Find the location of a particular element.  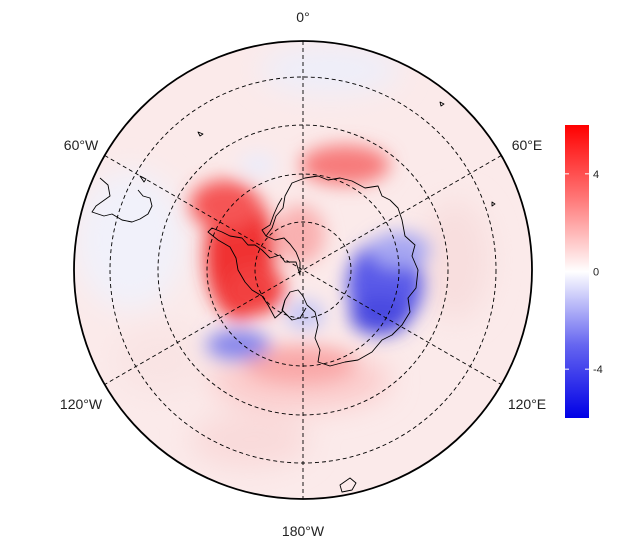

ross-ice-shelf-edge is located at coordinates (294, 310).